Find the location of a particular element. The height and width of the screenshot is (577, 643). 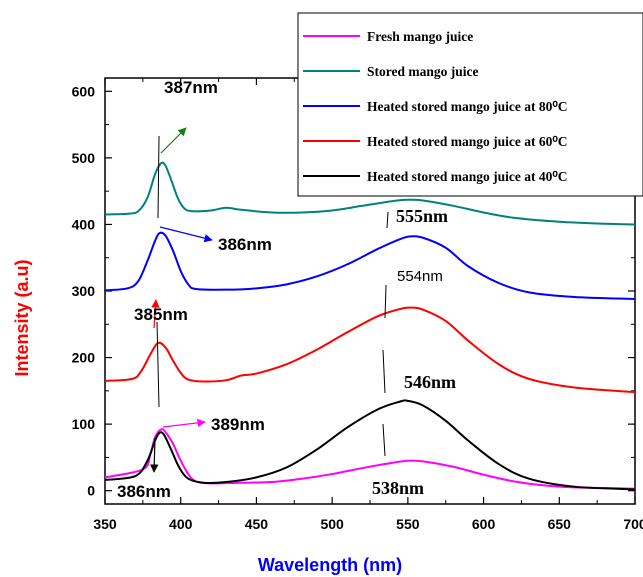

y-tick-label: 100 is located at coordinates (84, 424).